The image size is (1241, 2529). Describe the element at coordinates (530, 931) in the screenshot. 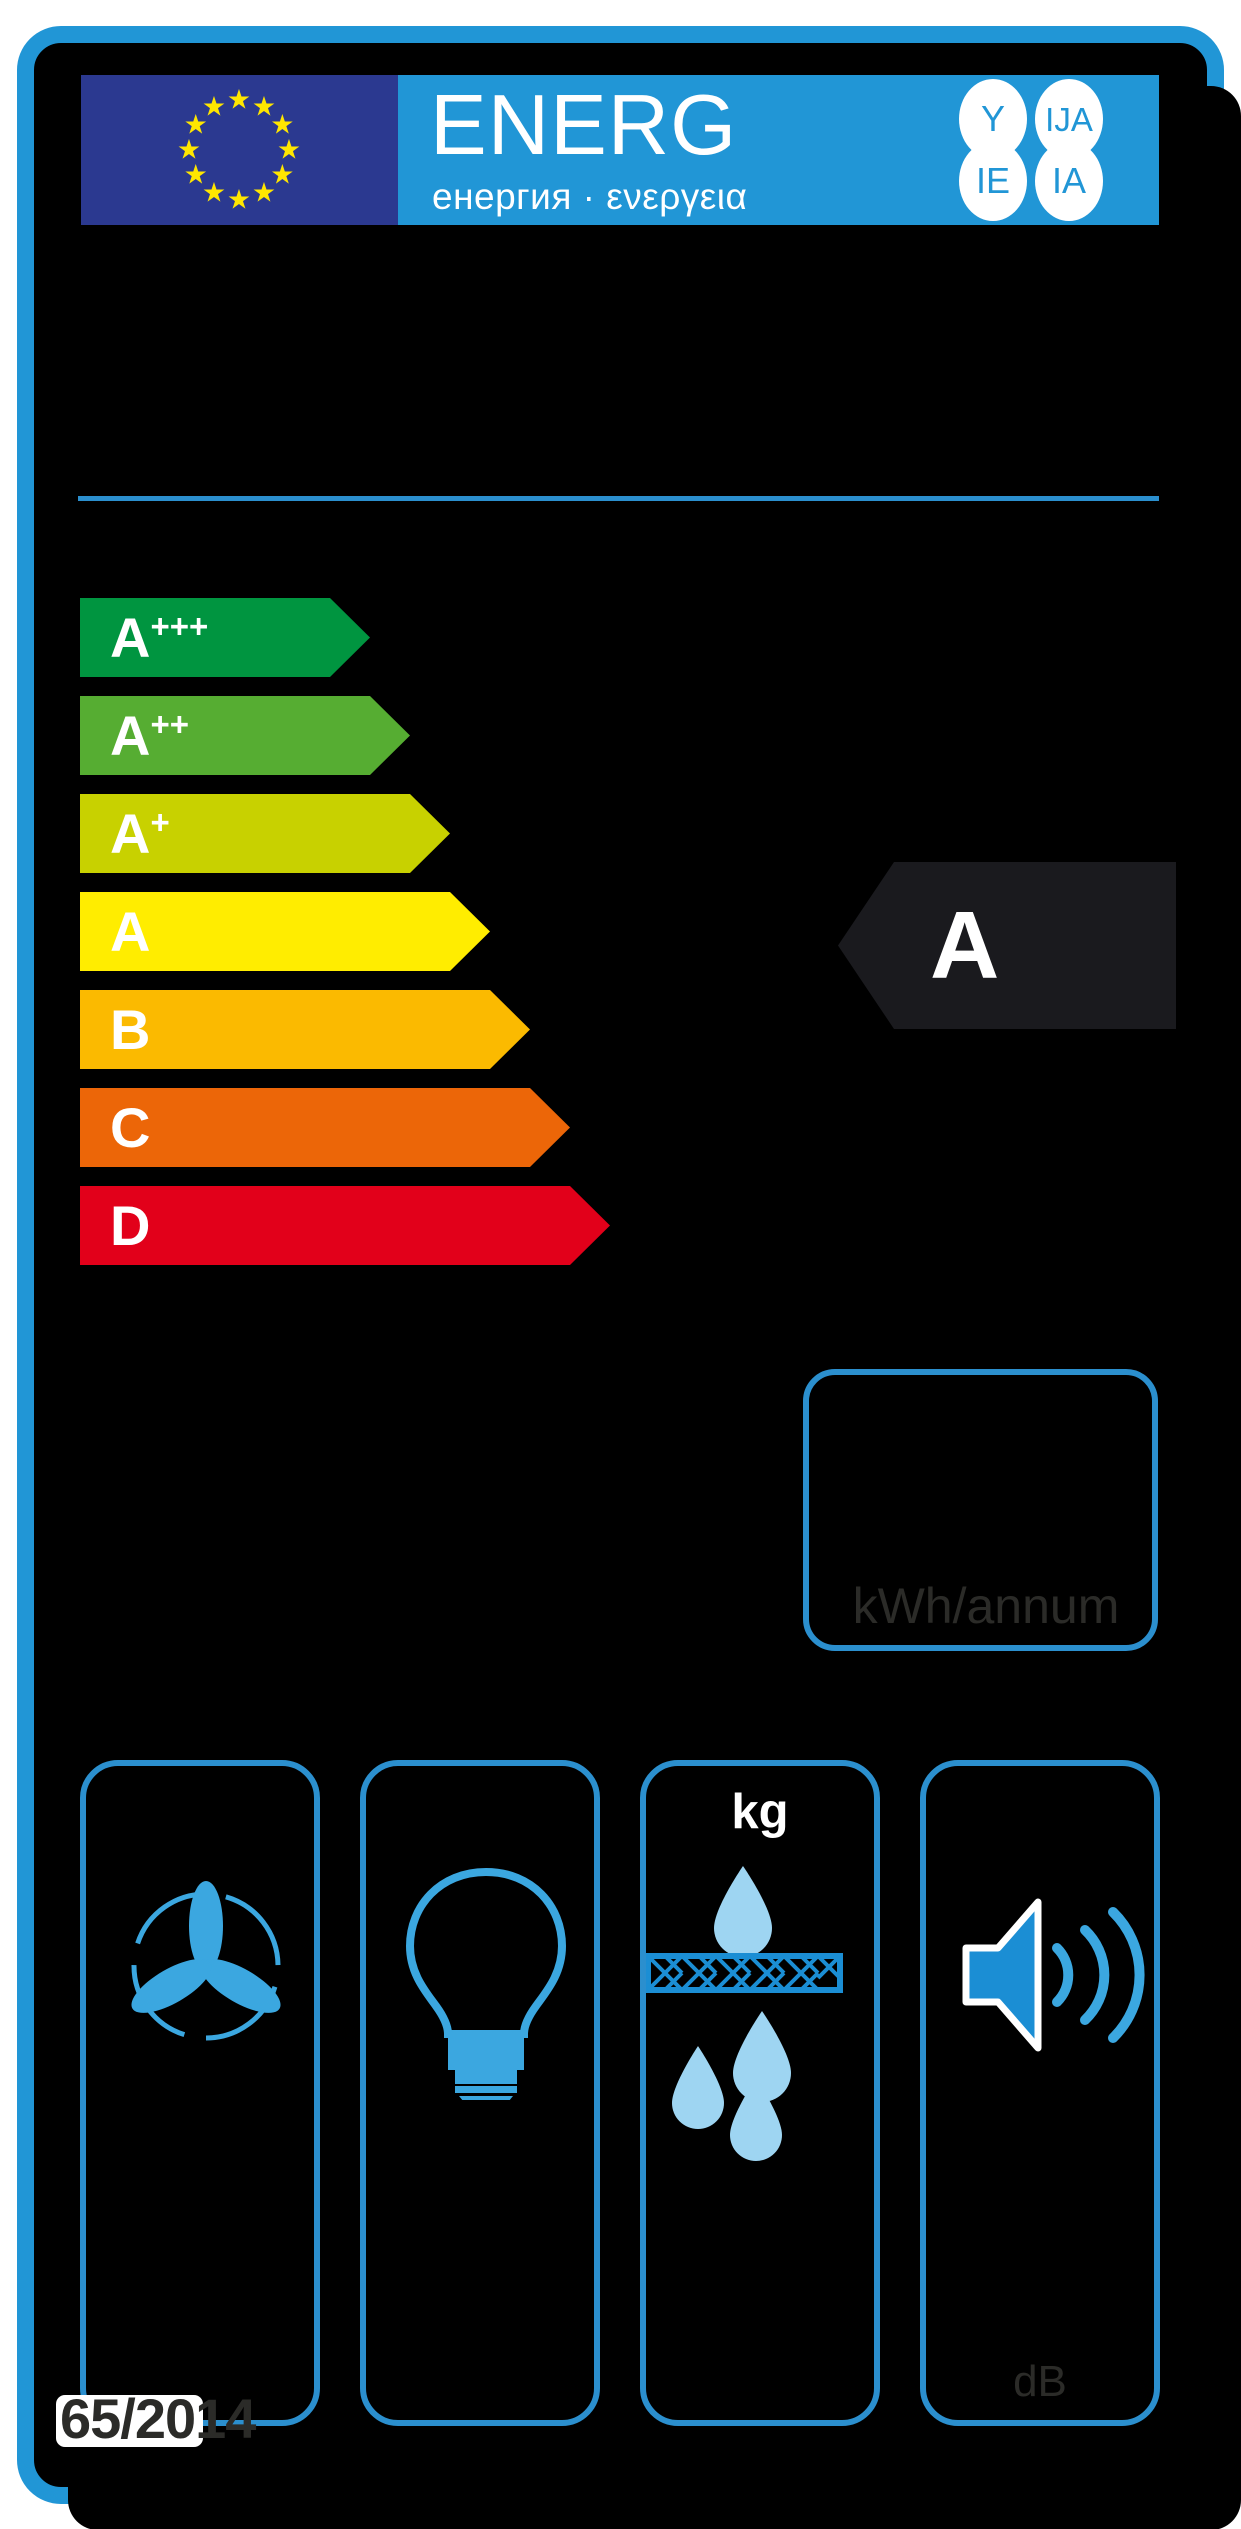

I see `energy-class-row: A` at that location.